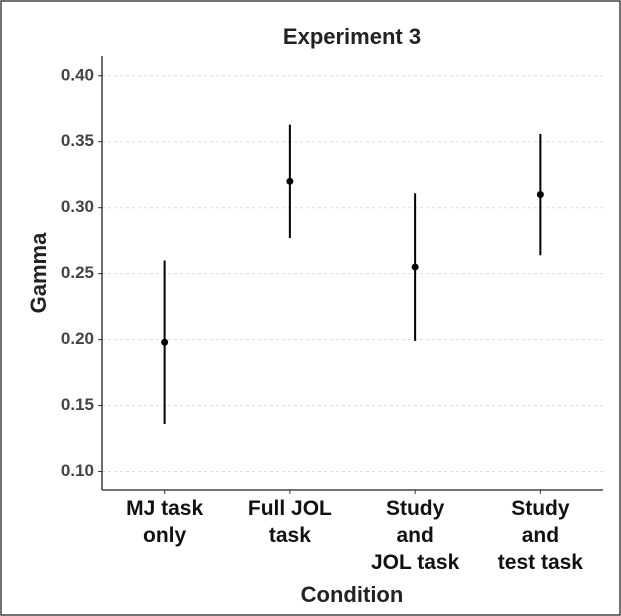 Image resolution: width=621 pixels, height=616 pixels. I want to click on y-tick-label: 0.30, so click(77, 206).